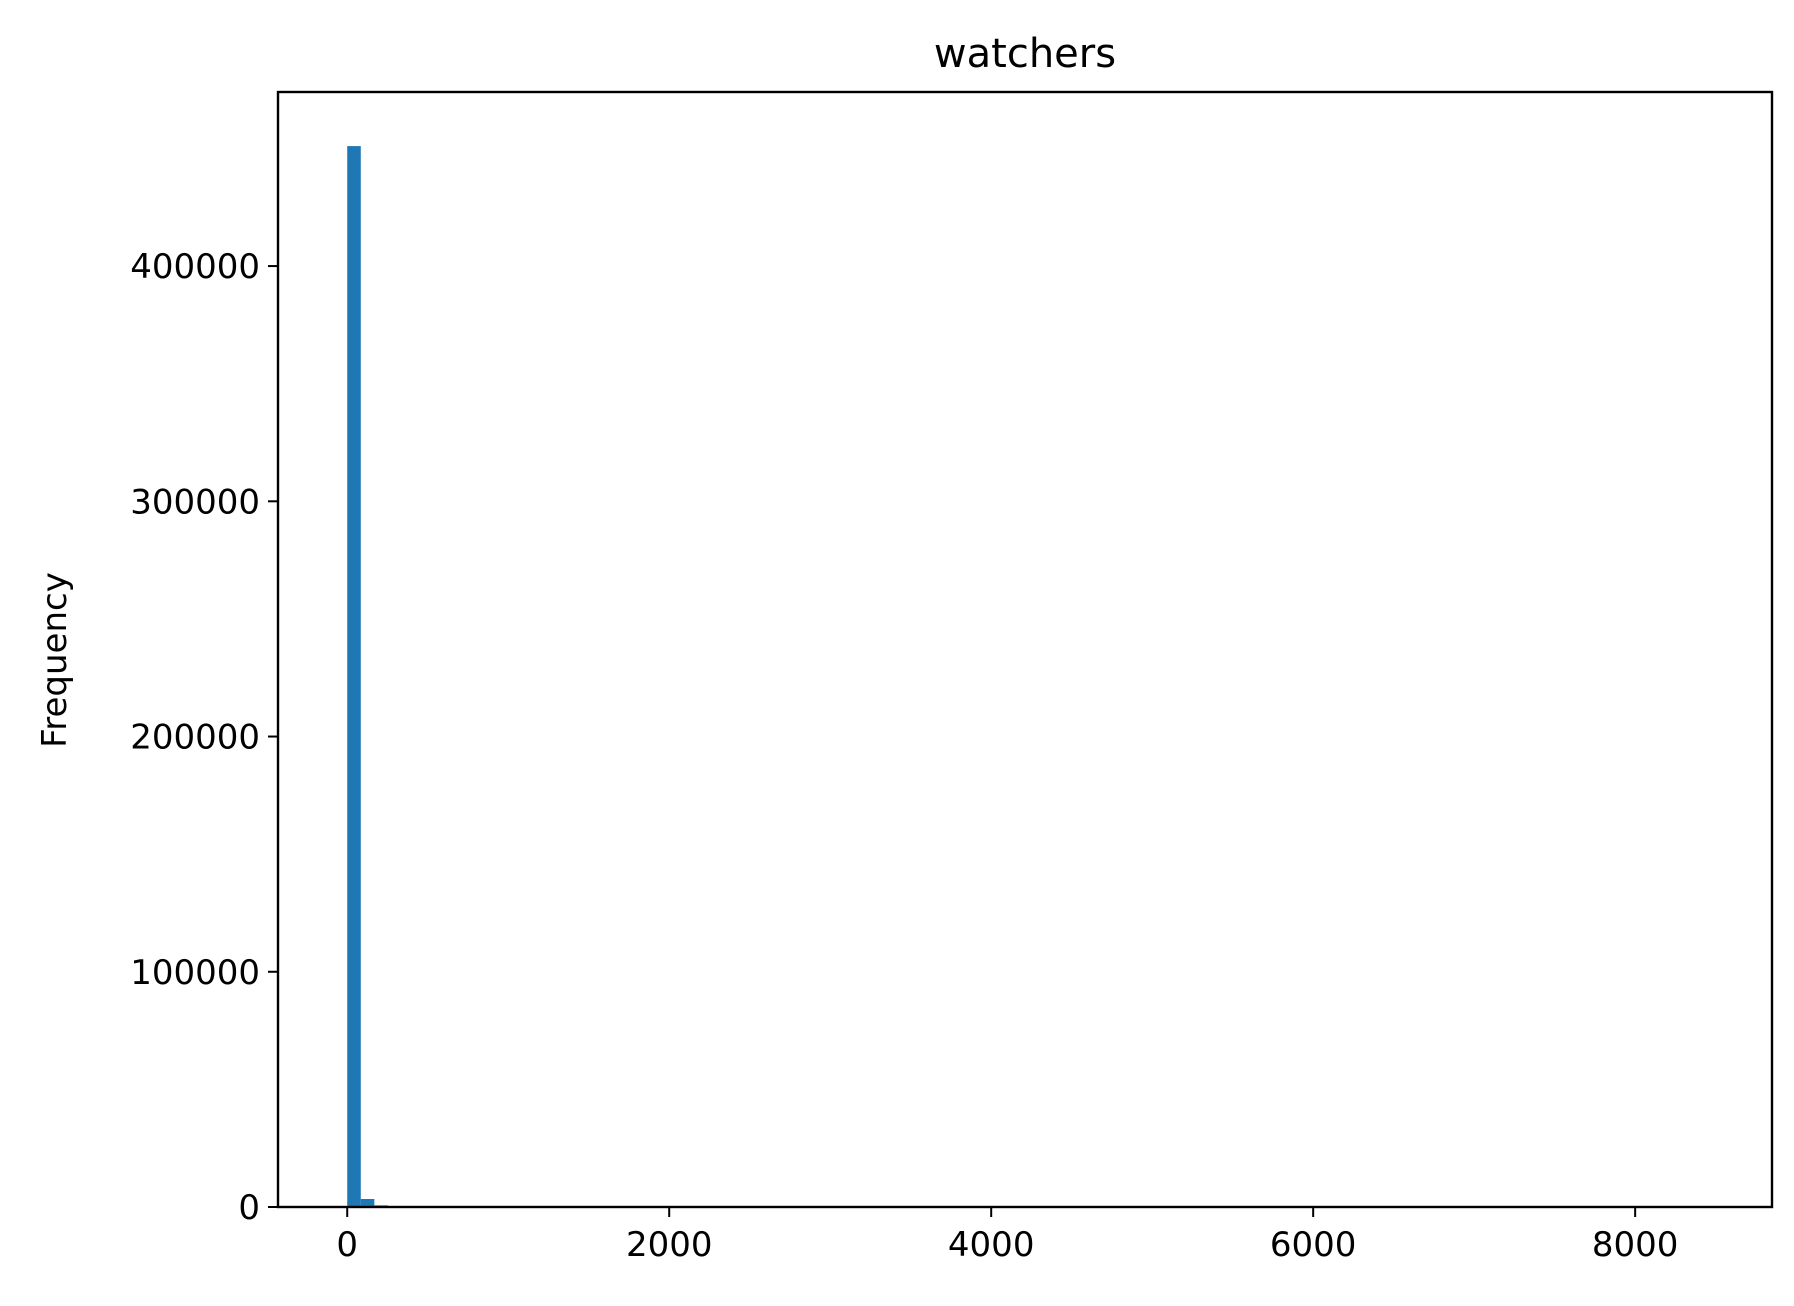  I want to click on y-axis-label: Frequency, so click(55, 660).